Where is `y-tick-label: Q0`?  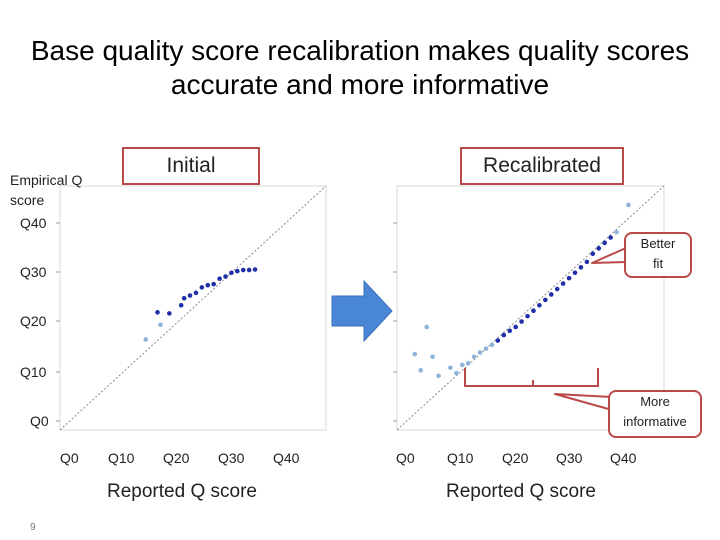
y-tick-label: Q0 is located at coordinates (39, 421).